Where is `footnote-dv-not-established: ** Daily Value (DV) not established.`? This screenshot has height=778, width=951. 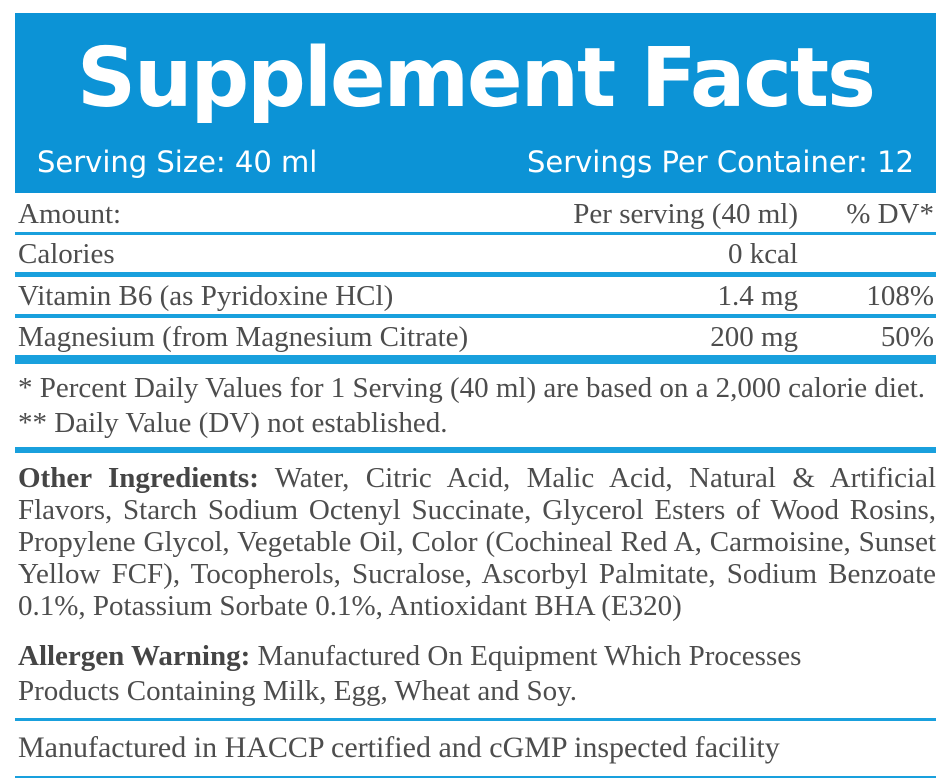
footnote-dv-not-established: ** Daily Value (DV) not established. is located at coordinates (233, 423).